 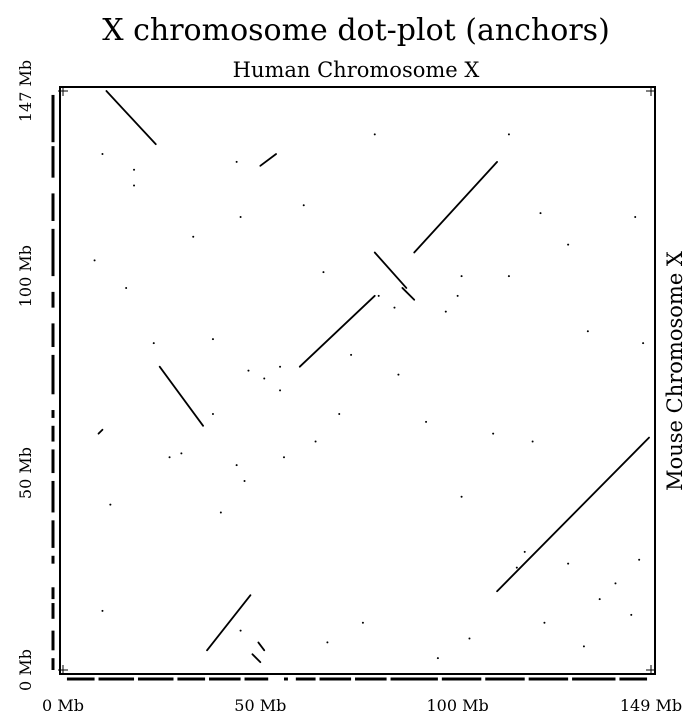 I want to click on y-axis-title: Mouse Chromosome X, so click(x=675, y=371).